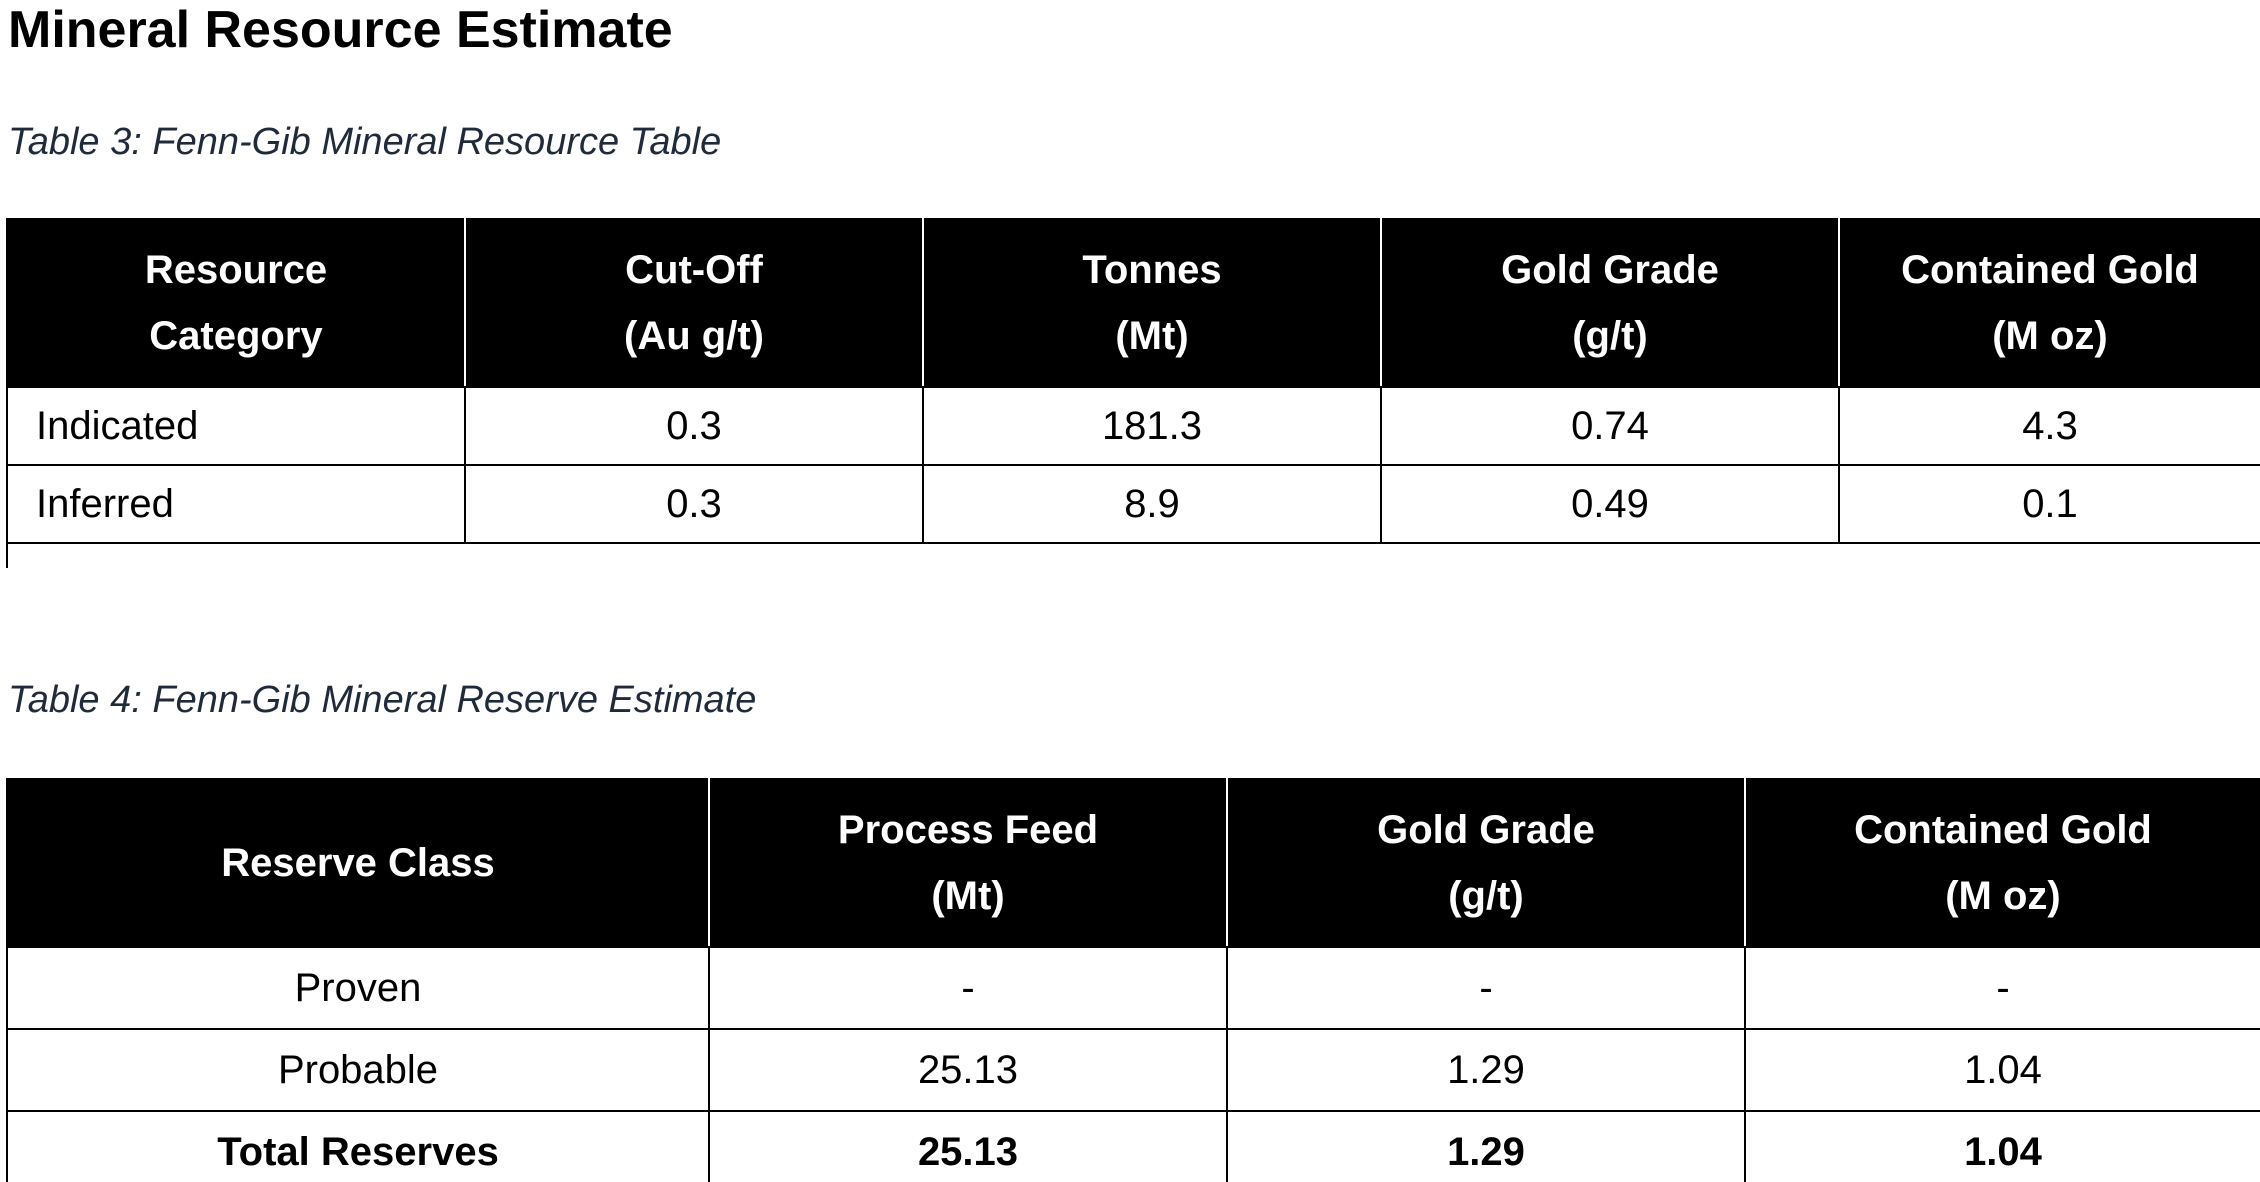  What do you see at coordinates (7, 555) in the screenshot?
I see `table-border-stub` at bounding box center [7, 555].